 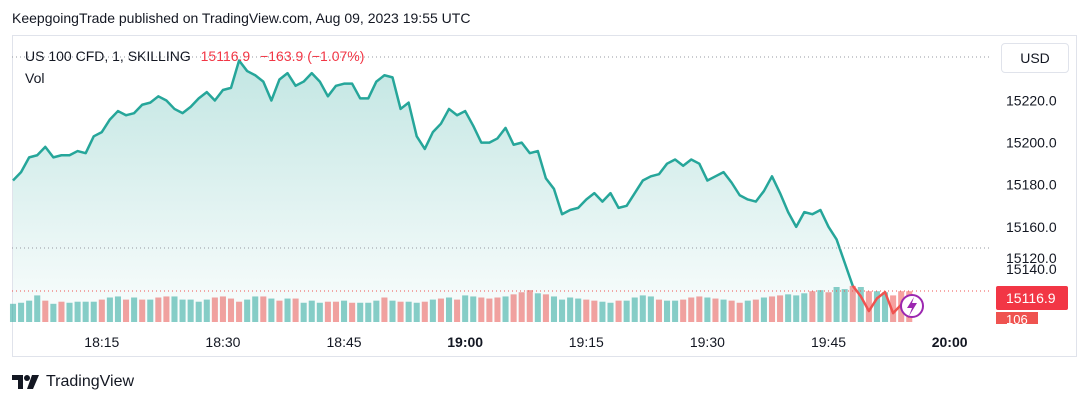 What do you see at coordinates (101, 342) in the screenshot?
I see `x-tick-label: 18:15` at bounding box center [101, 342].